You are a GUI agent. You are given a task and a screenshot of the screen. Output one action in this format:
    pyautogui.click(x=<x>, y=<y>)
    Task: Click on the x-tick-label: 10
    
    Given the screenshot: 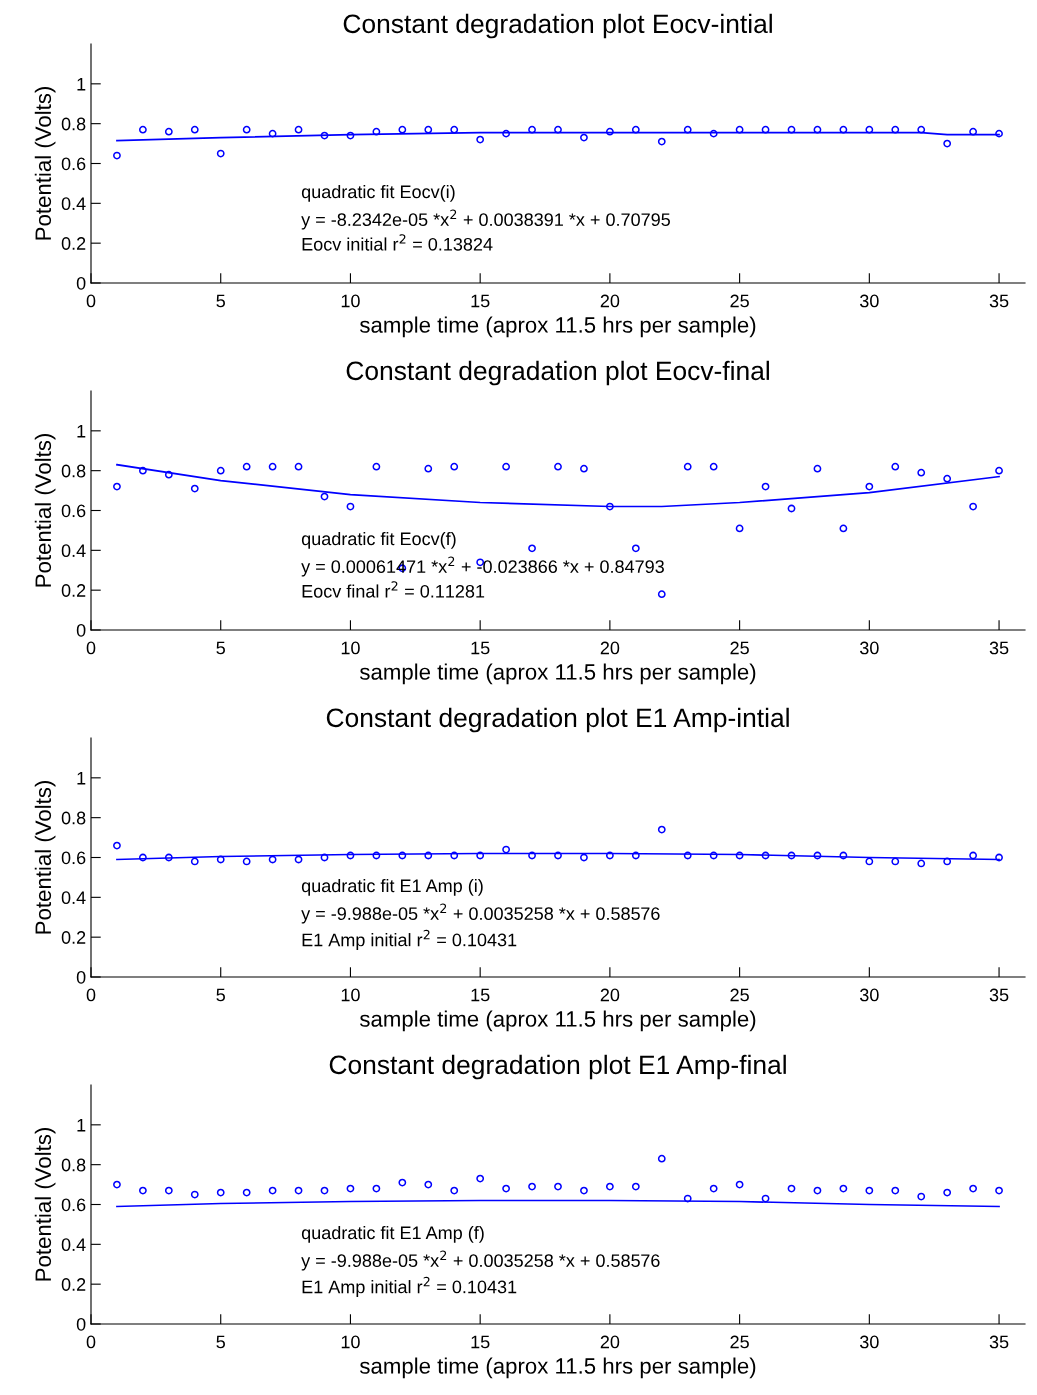 What is the action you would take?
    pyautogui.click(x=350, y=1342)
    